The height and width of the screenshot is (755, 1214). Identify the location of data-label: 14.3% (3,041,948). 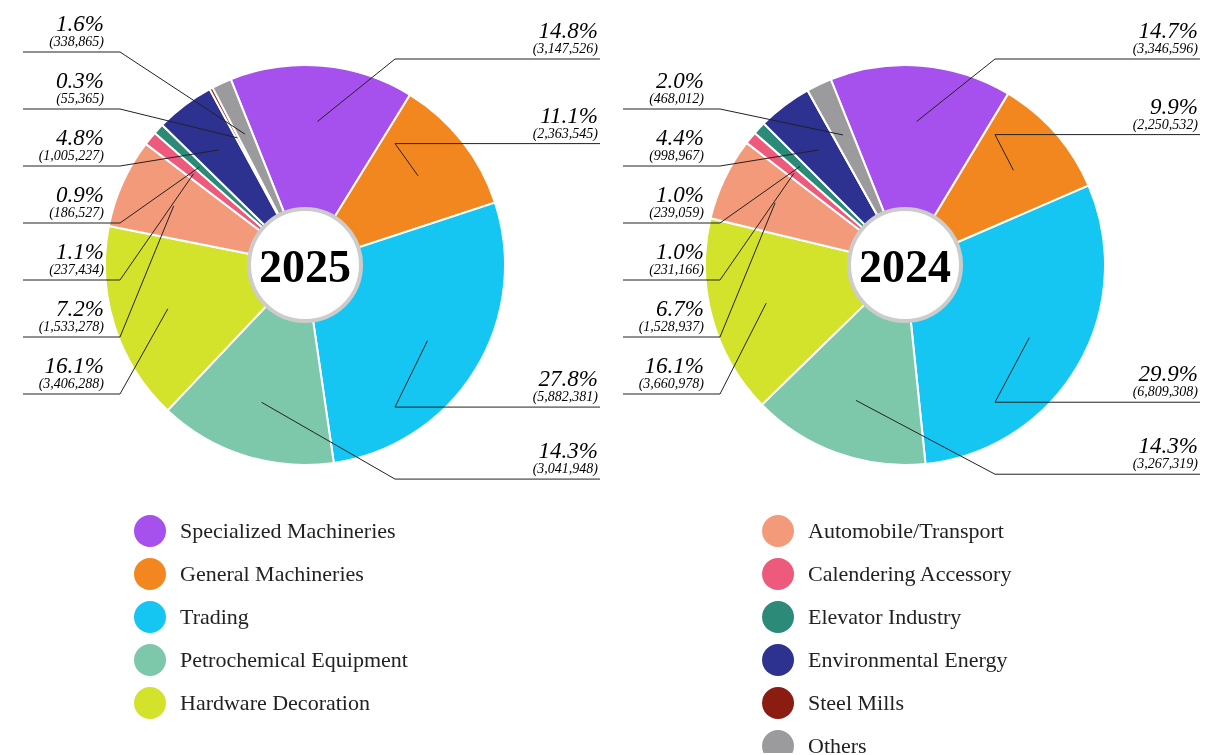
(565, 458).